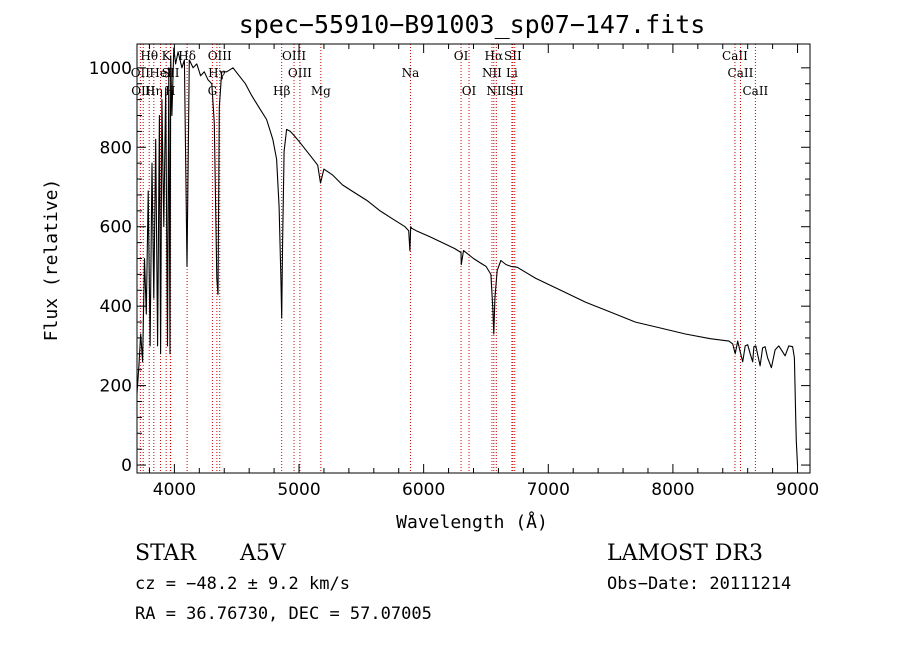 The height and width of the screenshot is (649, 900). What do you see at coordinates (699, 584) in the screenshot?
I see `obs-date: Obs−Date: 20111214` at bounding box center [699, 584].